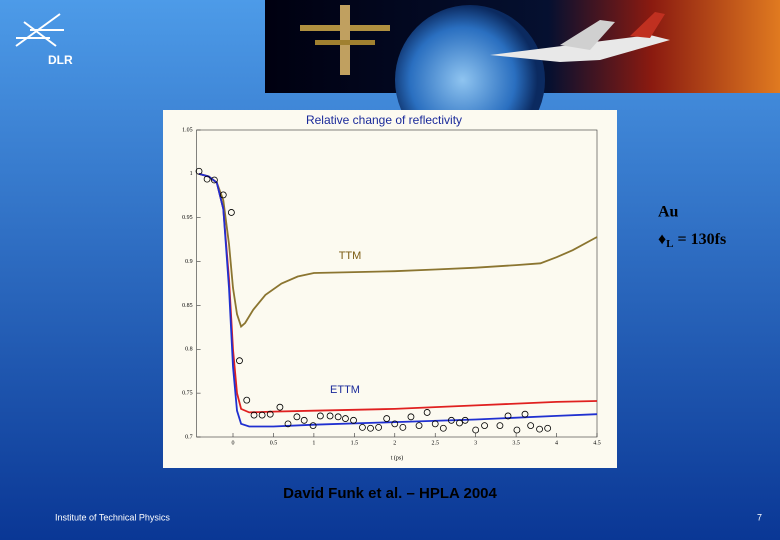  Describe the element at coordinates (398, 251) in the screenshot. I see `series-line` at that location.